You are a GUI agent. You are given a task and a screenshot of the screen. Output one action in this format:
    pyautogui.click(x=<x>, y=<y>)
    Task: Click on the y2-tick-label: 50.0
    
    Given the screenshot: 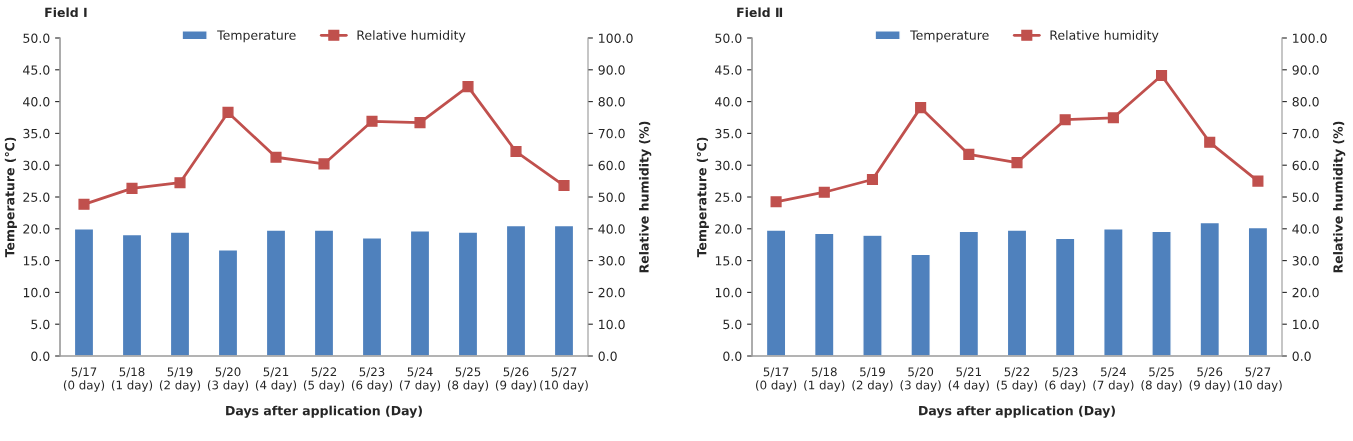 What is the action you would take?
    pyautogui.click(x=1305, y=197)
    